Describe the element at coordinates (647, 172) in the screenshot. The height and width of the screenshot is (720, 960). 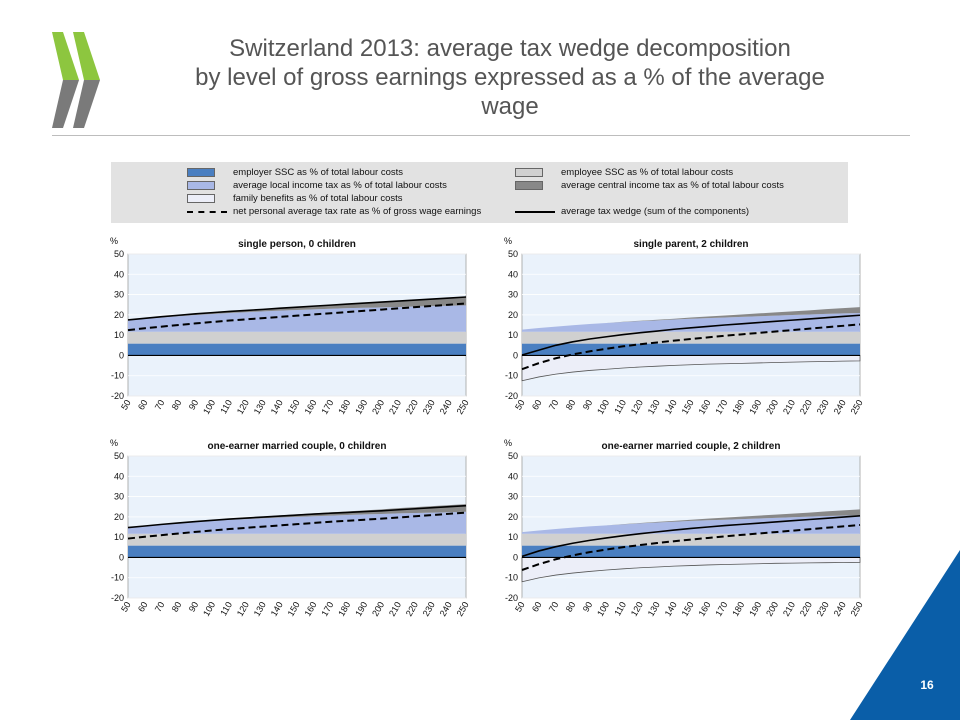
I see `legend-label: employee SSC as % of total labour costs` at that location.